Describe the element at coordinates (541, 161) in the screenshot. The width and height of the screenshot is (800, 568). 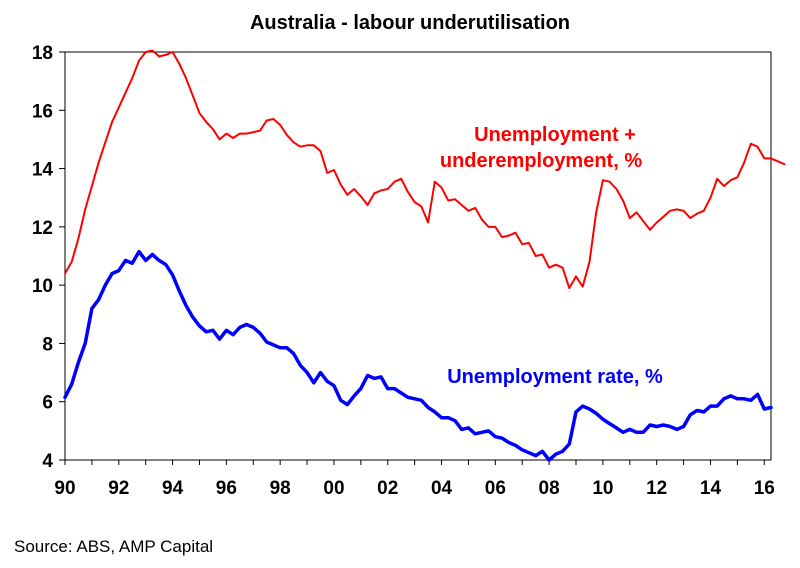
I see `series-label: underemployment, %` at that location.